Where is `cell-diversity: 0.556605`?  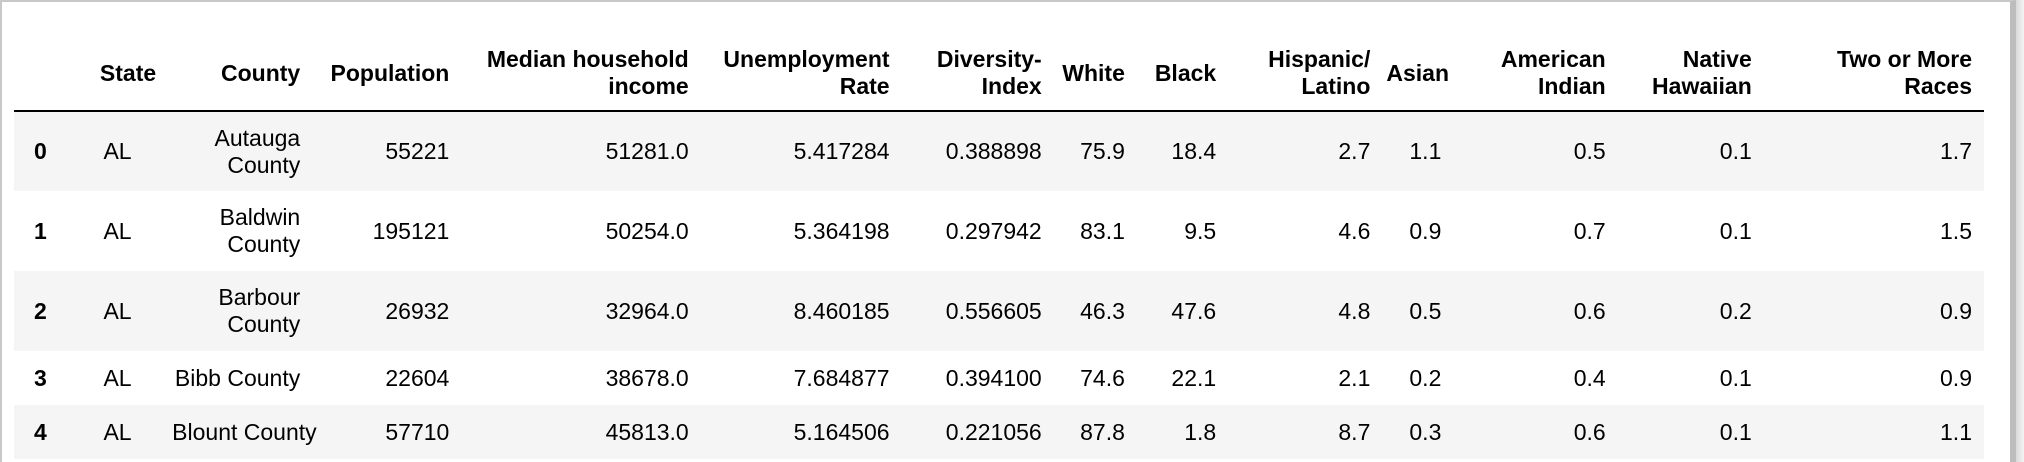 cell-diversity: 0.556605 is located at coordinates (993, 310).